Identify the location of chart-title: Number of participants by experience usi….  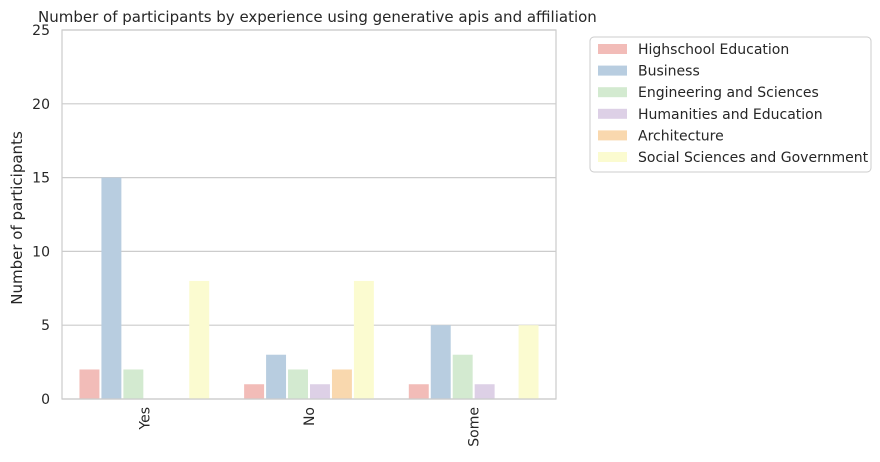
(317, 17).